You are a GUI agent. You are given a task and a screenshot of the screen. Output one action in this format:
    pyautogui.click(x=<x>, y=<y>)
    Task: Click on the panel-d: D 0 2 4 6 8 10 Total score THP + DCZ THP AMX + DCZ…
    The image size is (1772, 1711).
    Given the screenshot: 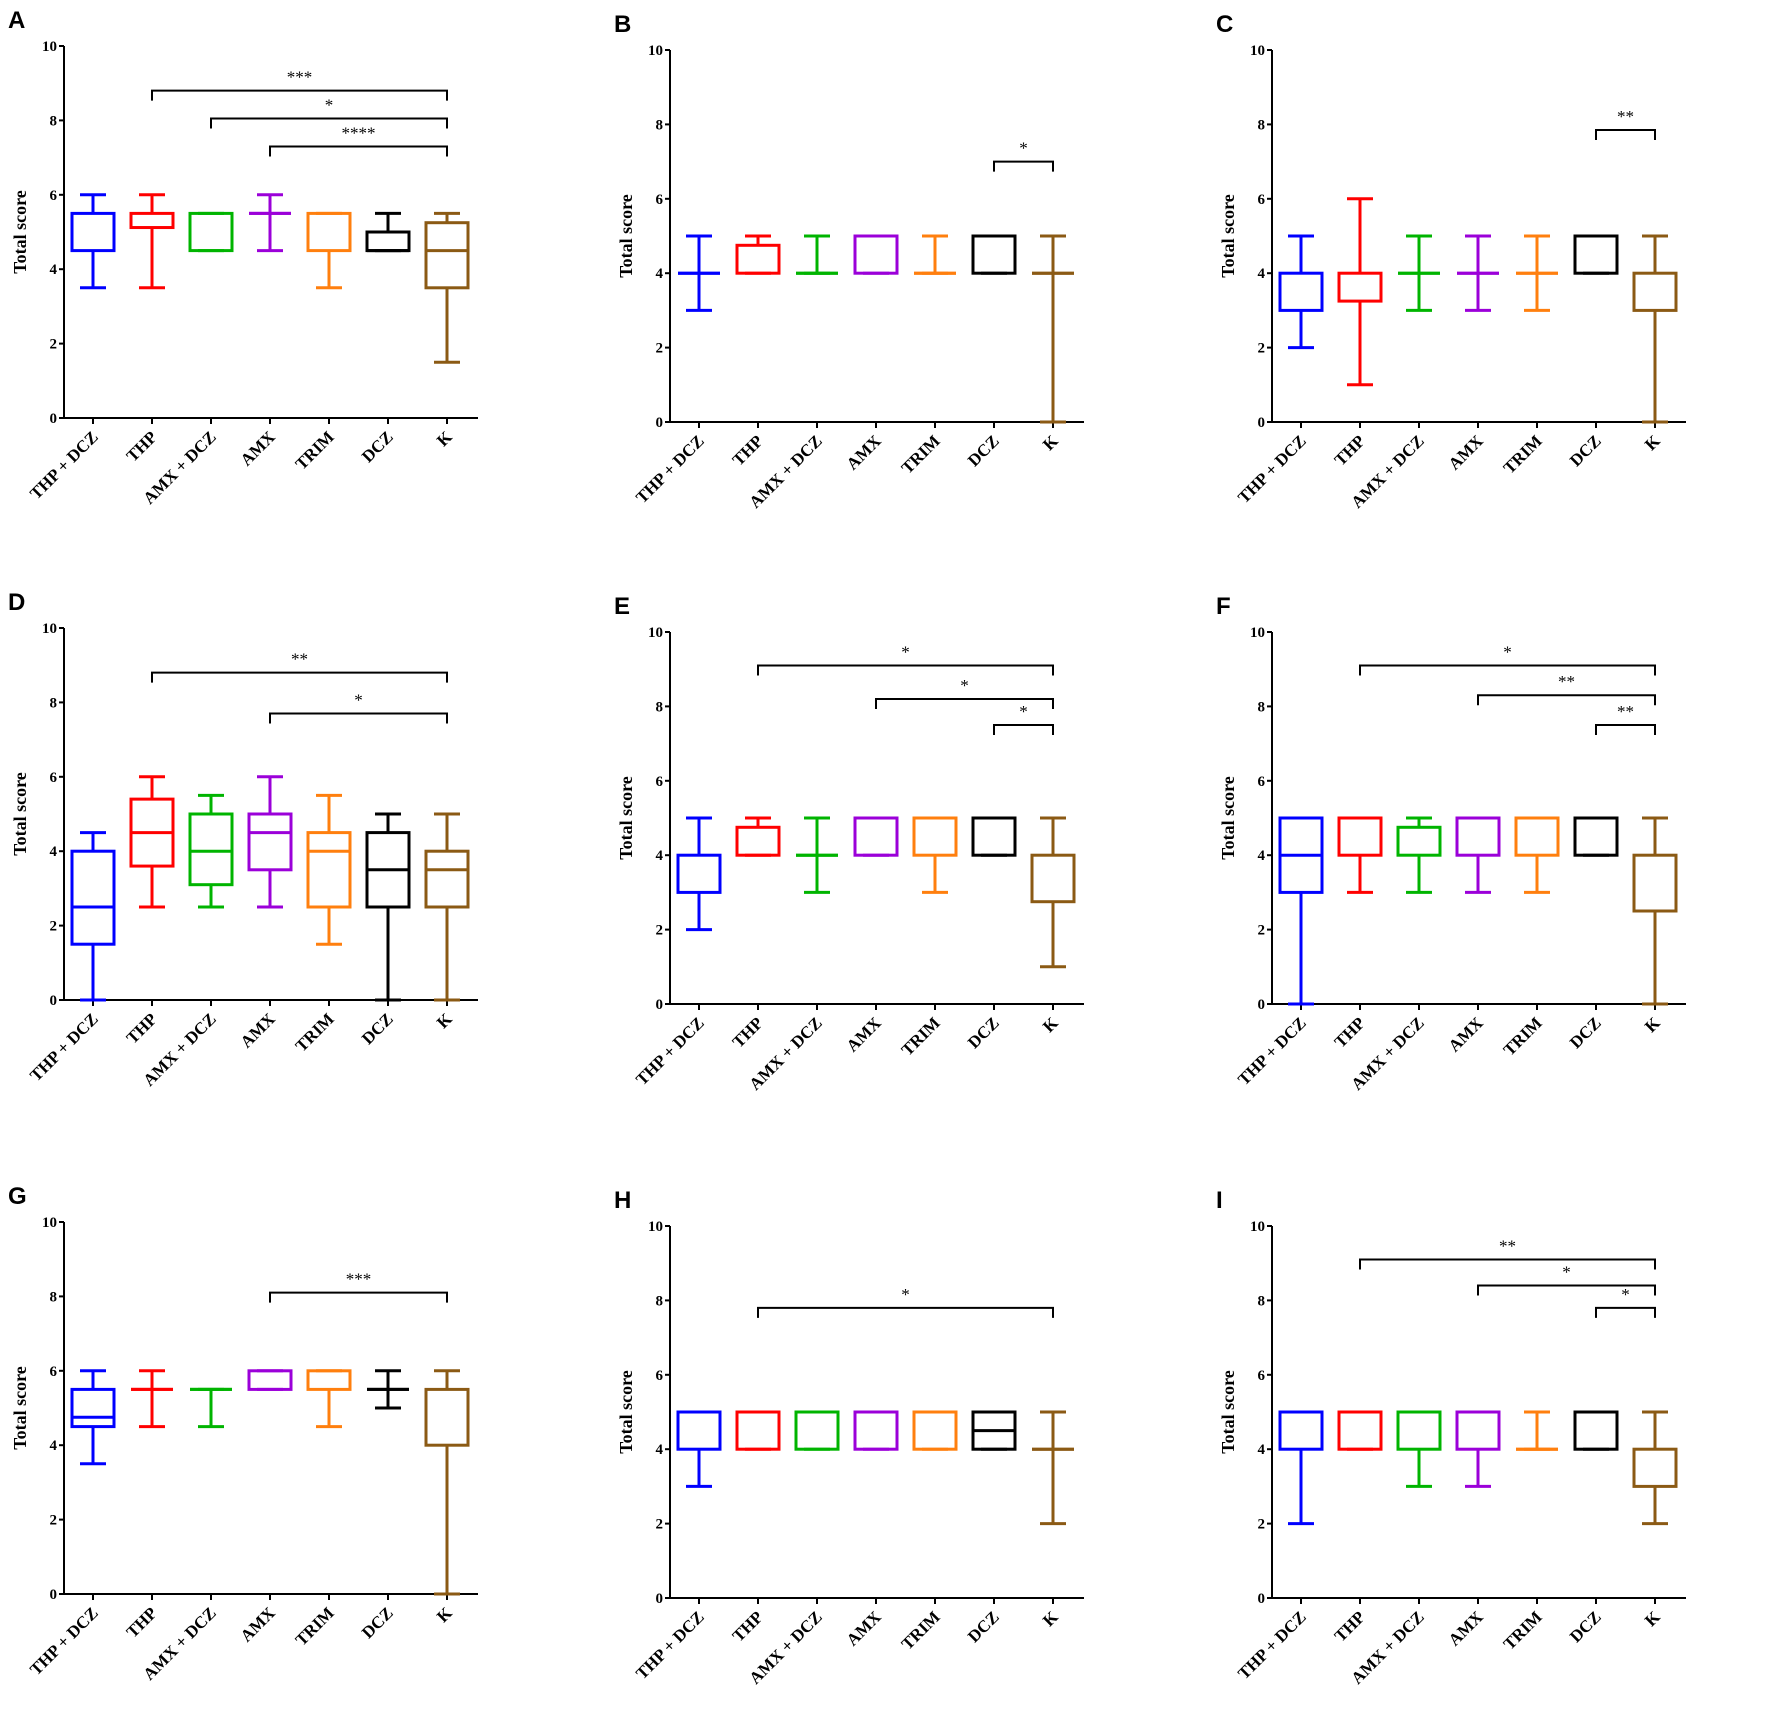 What is the action you would take?
    pyautogui.click(x=300, y=872)
    